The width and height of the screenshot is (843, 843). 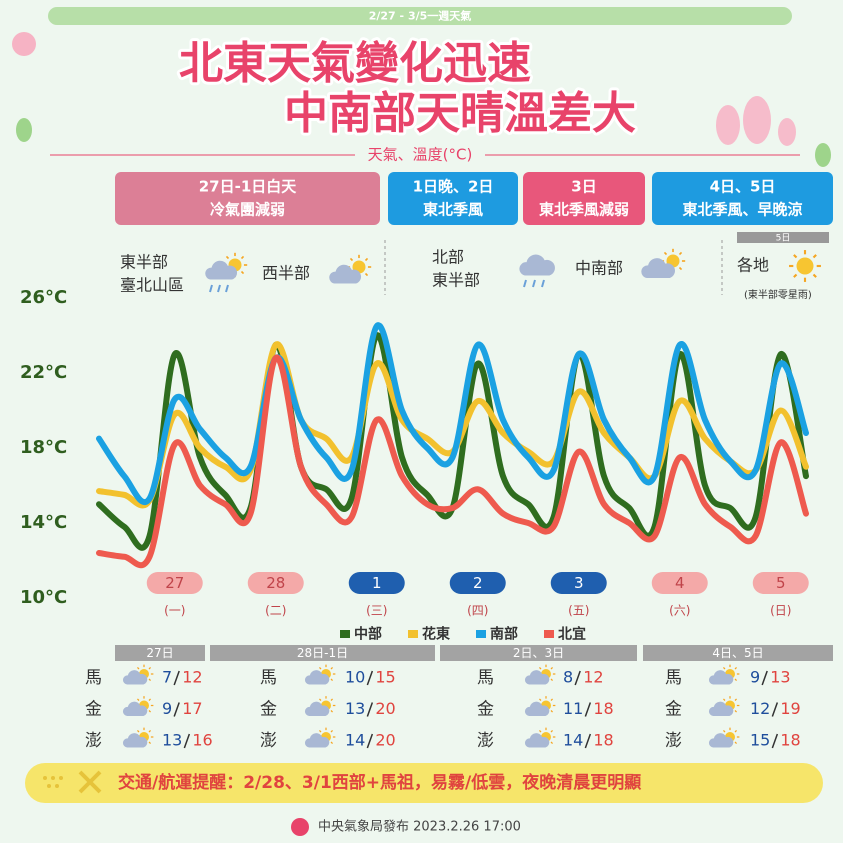 What do you see at coordinates (448, 257) in the screenshot?
I see `region: 北部` at bounding box center [448, 257].